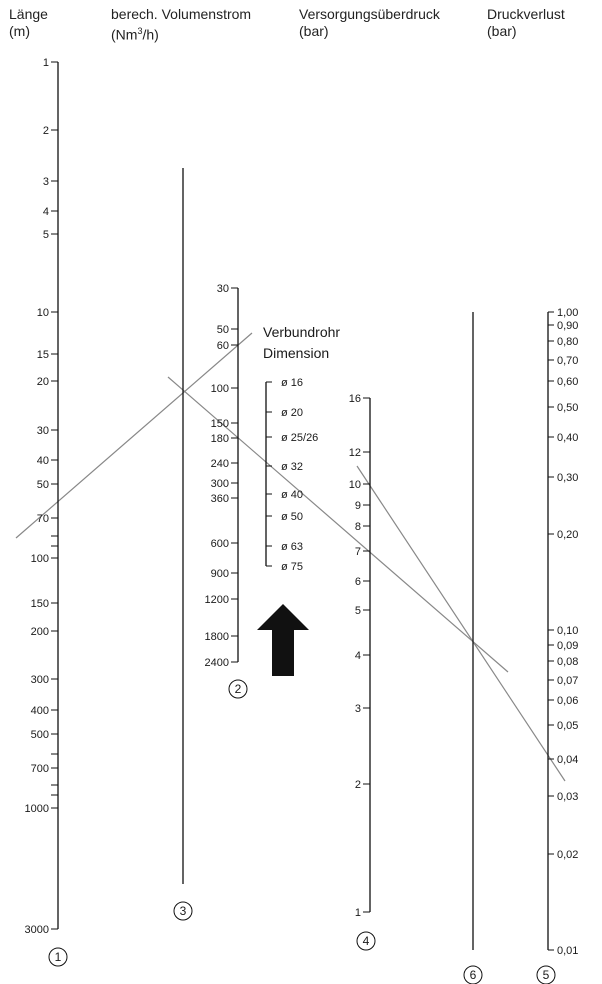 The width and height of the screenshot is (602, 984). Describe the element at coordinates (567, 535) in the screenshot. I see `druckverlust-tick-label: 0,20` at that location.